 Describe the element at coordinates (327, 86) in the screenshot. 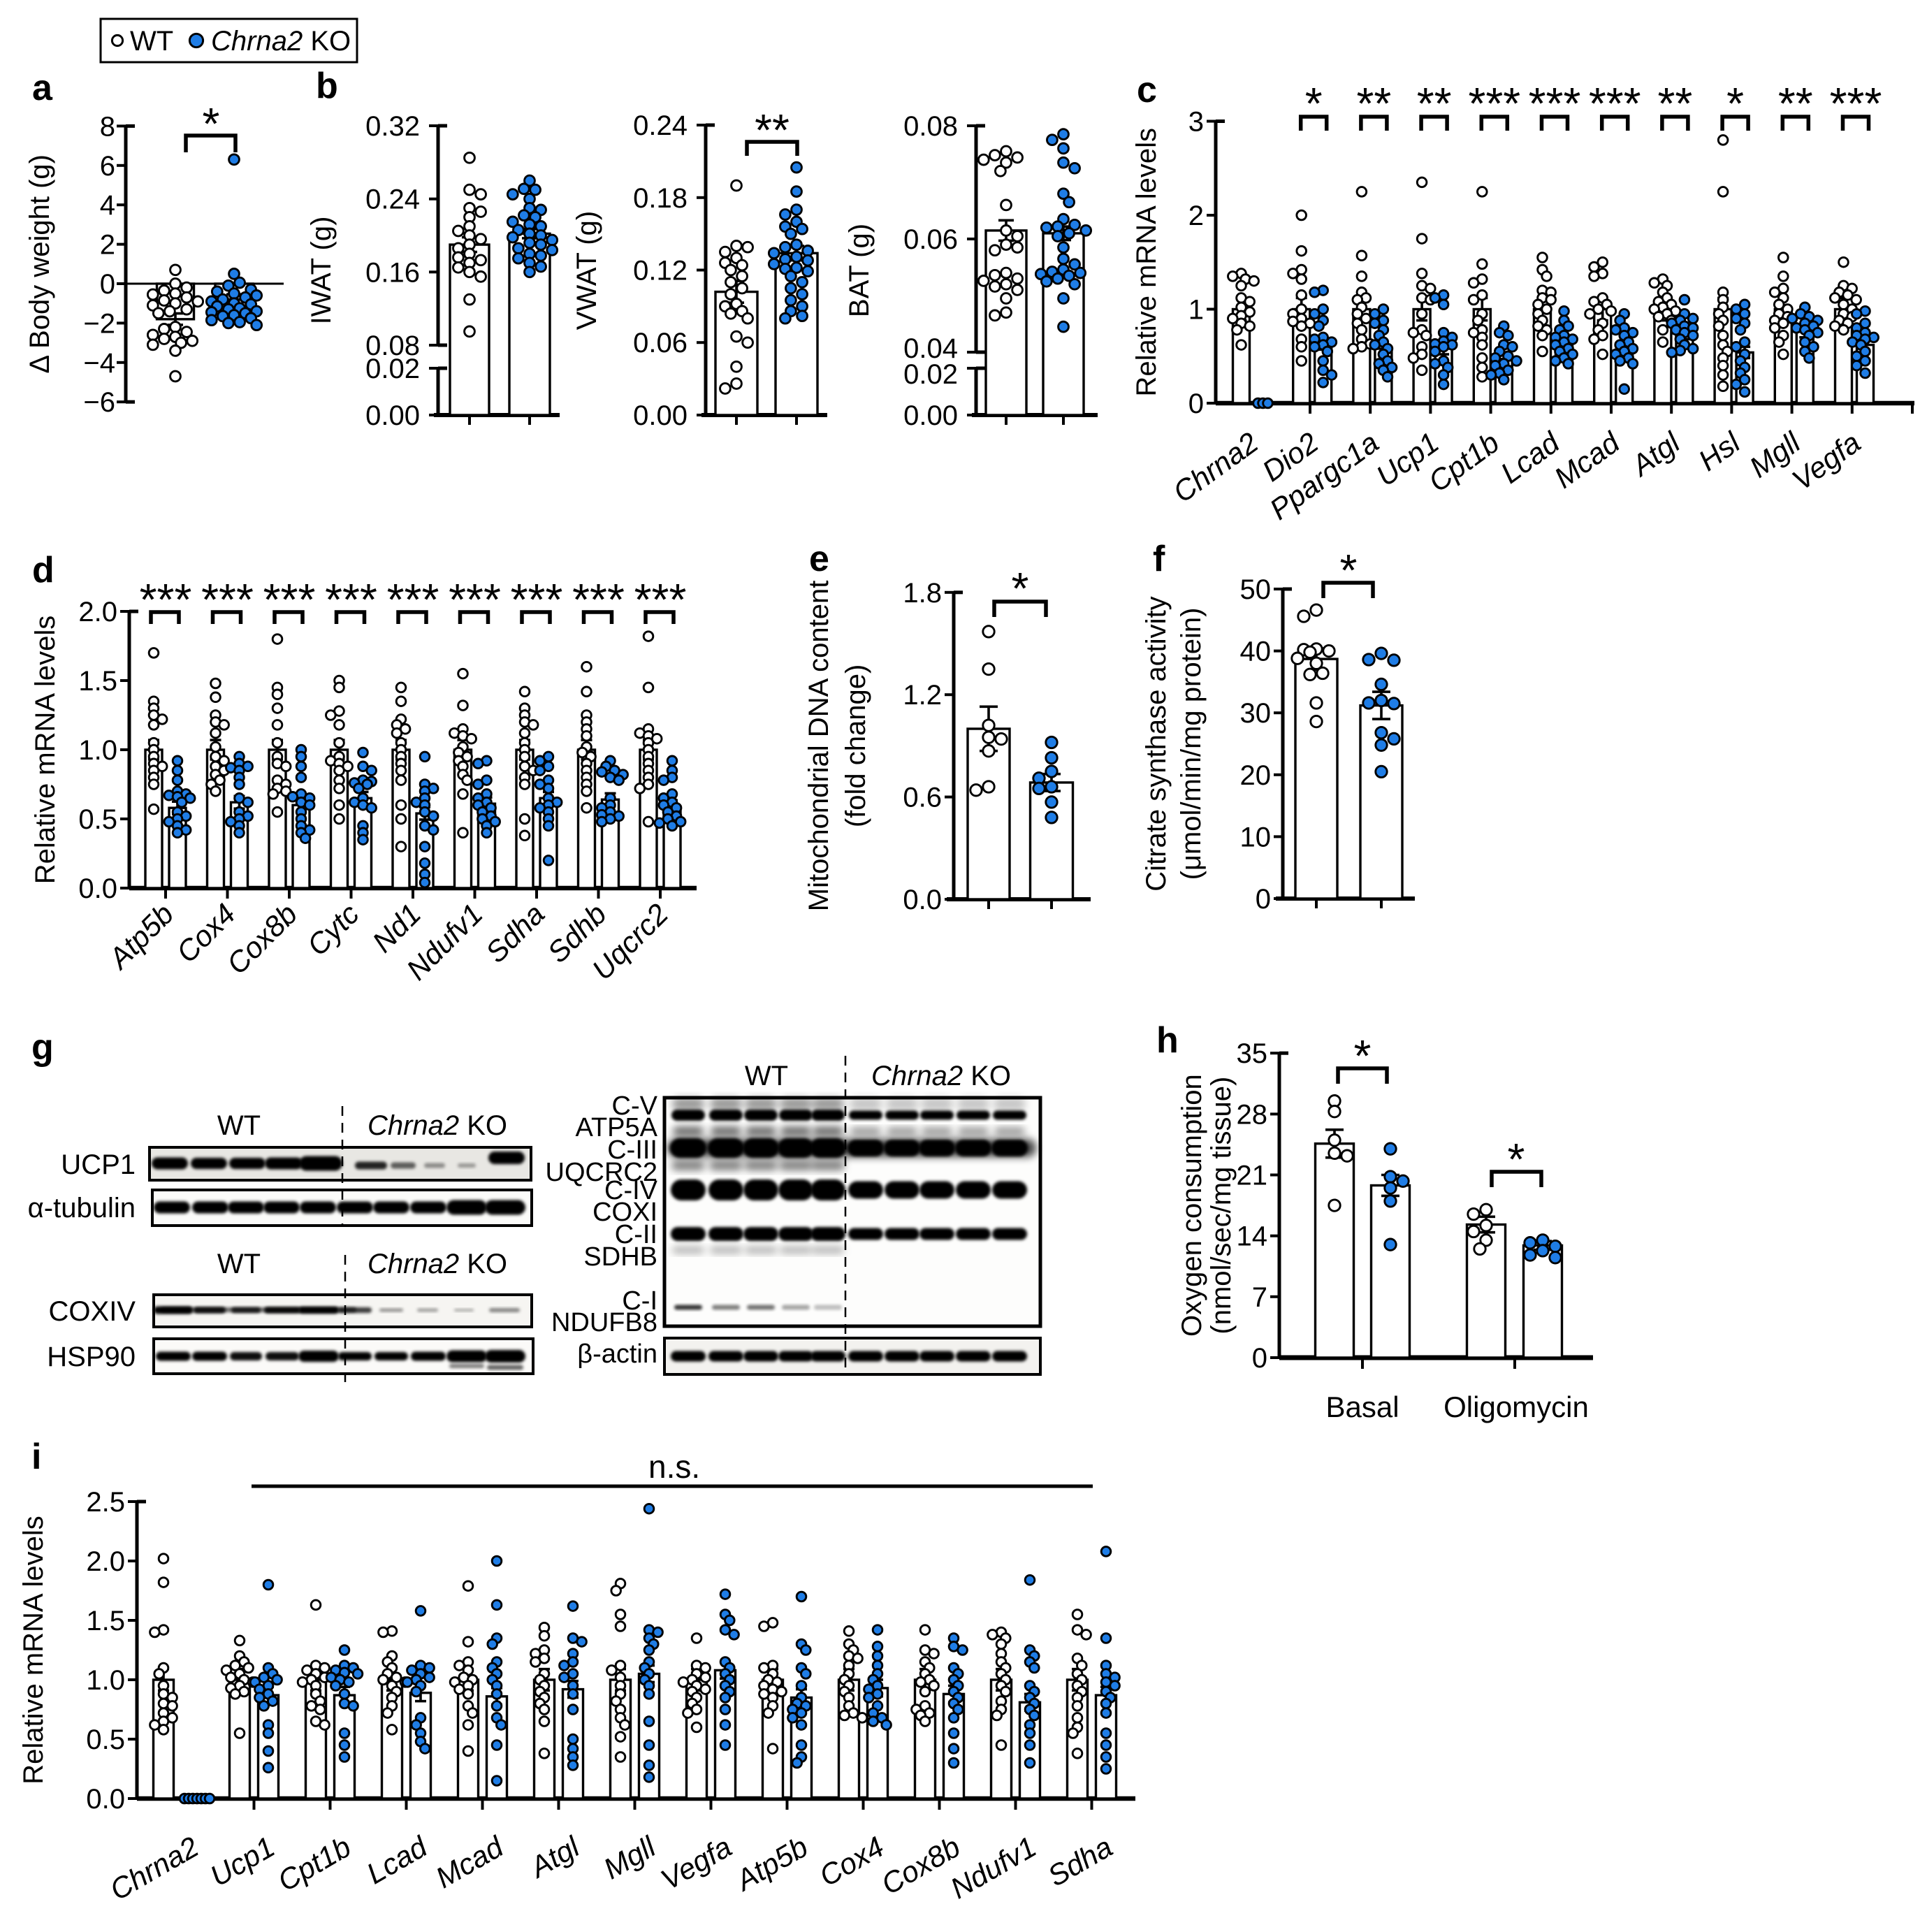

I see `svg-text: b` at that location.